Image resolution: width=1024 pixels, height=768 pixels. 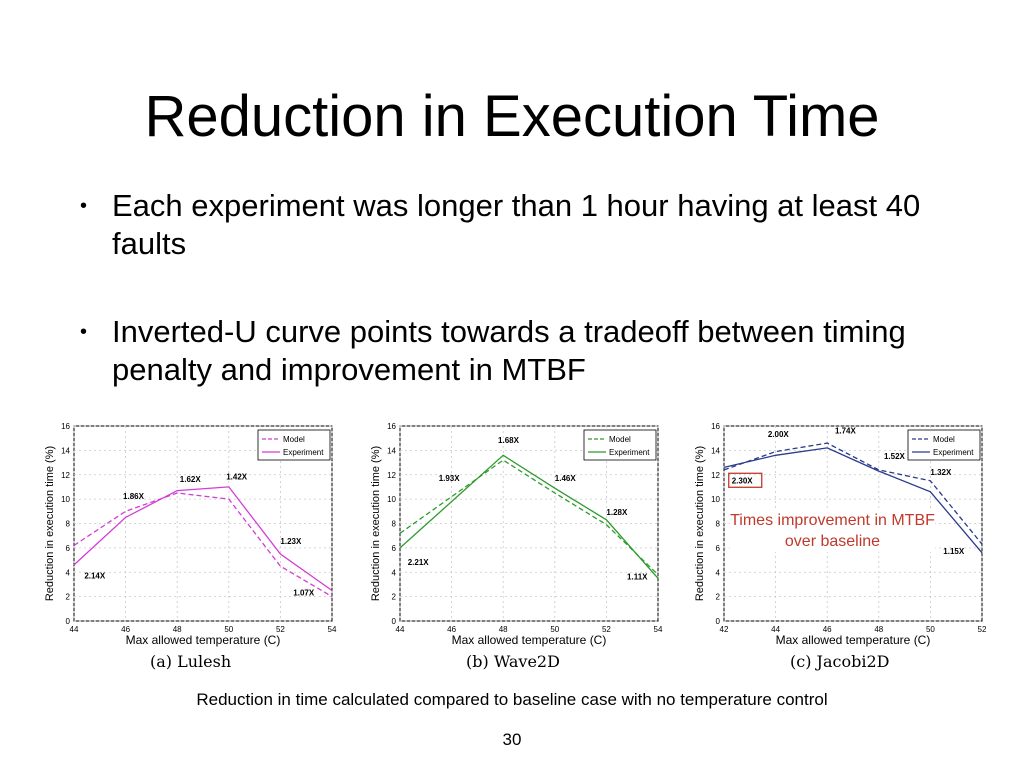 What do you see at coordinates (95, 575) in the screenshot?
I see `point-label: 2.14X` at bounding box center [95, 575].